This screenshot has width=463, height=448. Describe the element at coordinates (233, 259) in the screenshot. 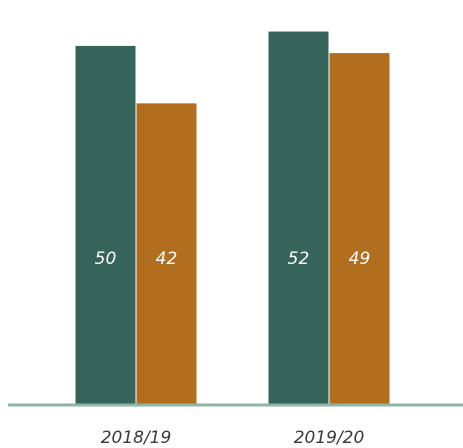

I see `bar-labels-group: 50 42 52 49` at that location.